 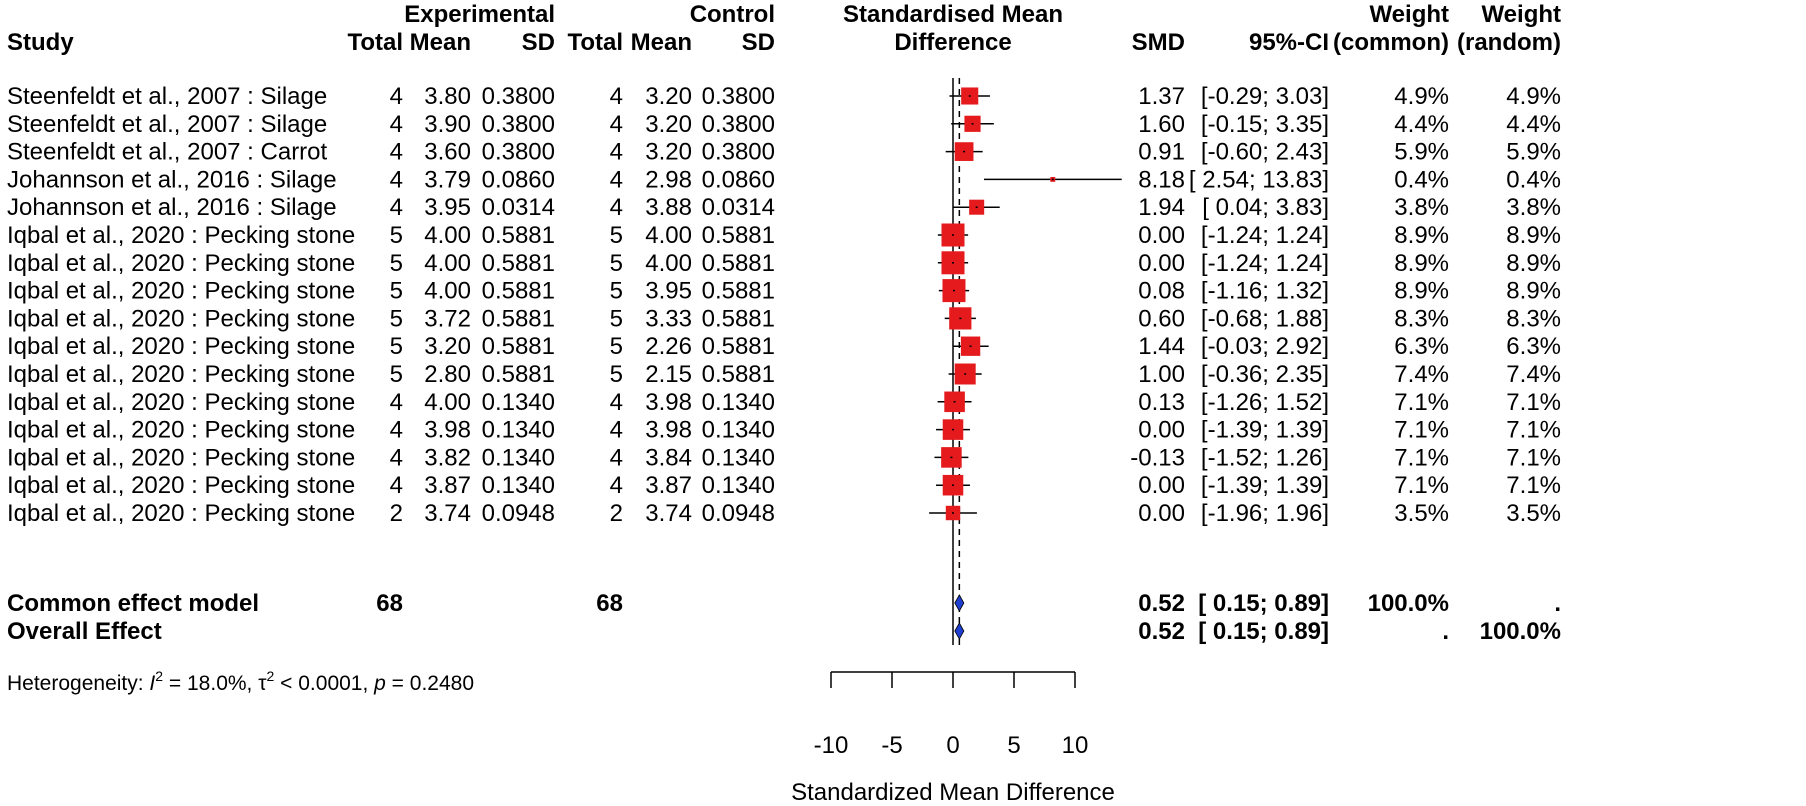 I want to click on experimental-total: 68, so click(x=389, y=603).